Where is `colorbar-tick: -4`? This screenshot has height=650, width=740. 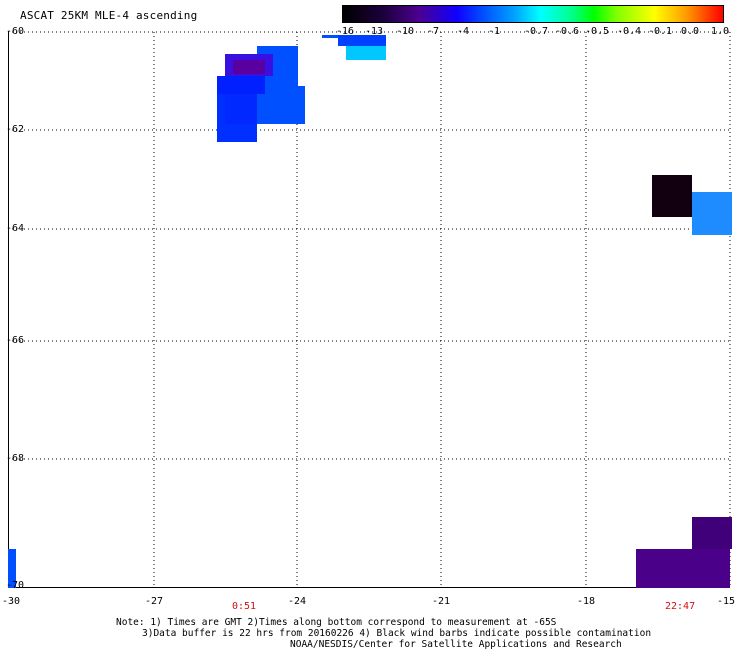 colorbar-tick: -4 is located at coordinates (463, 31).